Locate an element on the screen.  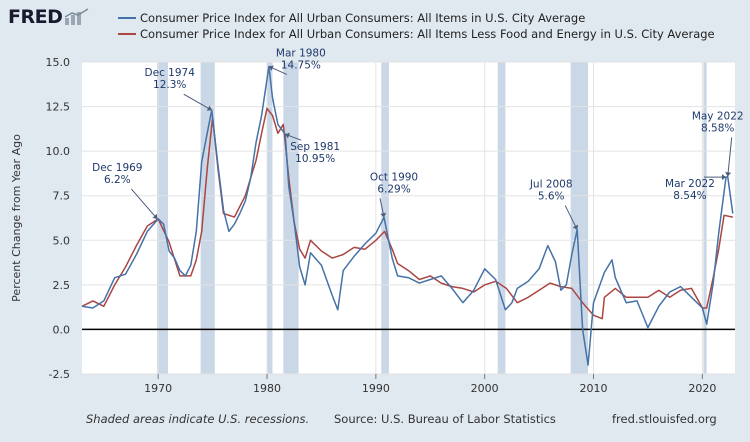
fred-site-link: fred.stlouisfed.org is located at coordinates (664, 419).